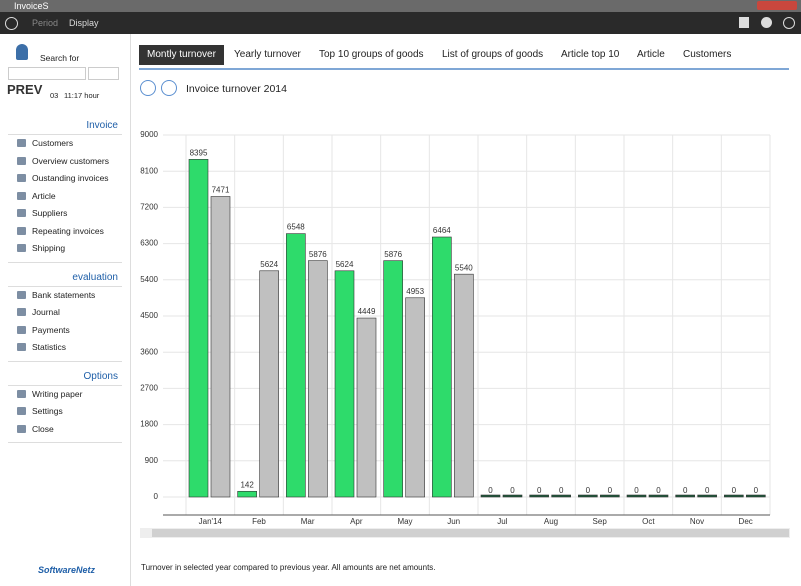 Image resolution: width=801 pixels, height=586 pixels. What do you see at coordinates (149, 424) in the screenshot?
I see `y-tick-label: 1800` at bounding box center [149, 424].